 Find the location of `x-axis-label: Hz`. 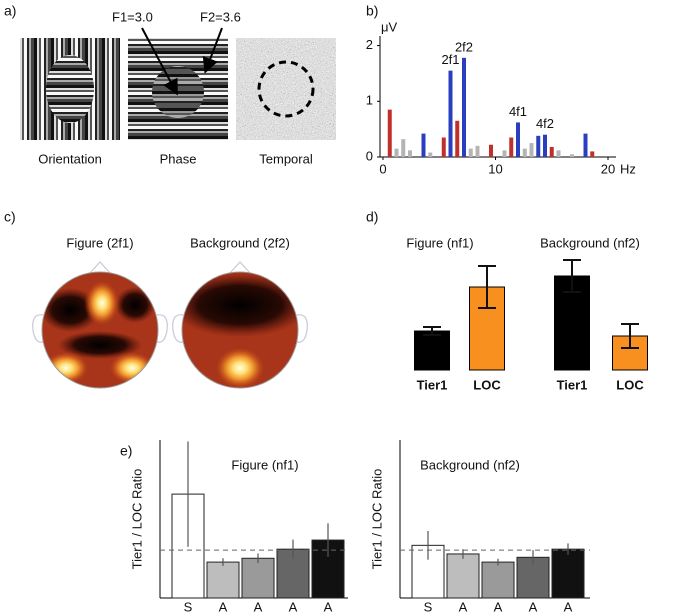

x-axis-label: Hz is located at coordinates (628, 168).